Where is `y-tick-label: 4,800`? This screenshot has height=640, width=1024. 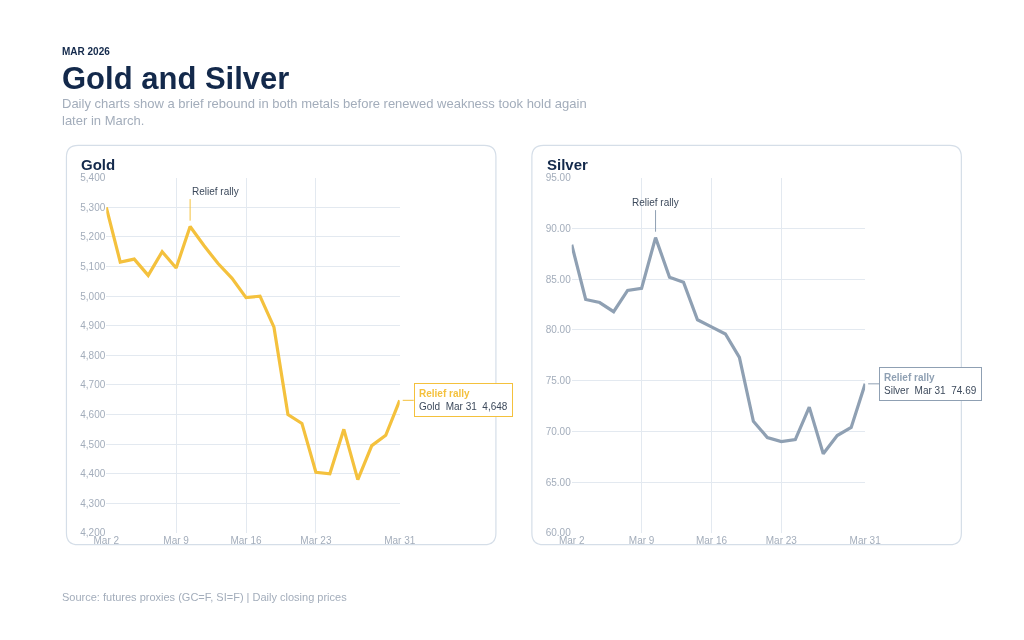 y-tick-label: 4,800 is located at coordinates (93, 355).